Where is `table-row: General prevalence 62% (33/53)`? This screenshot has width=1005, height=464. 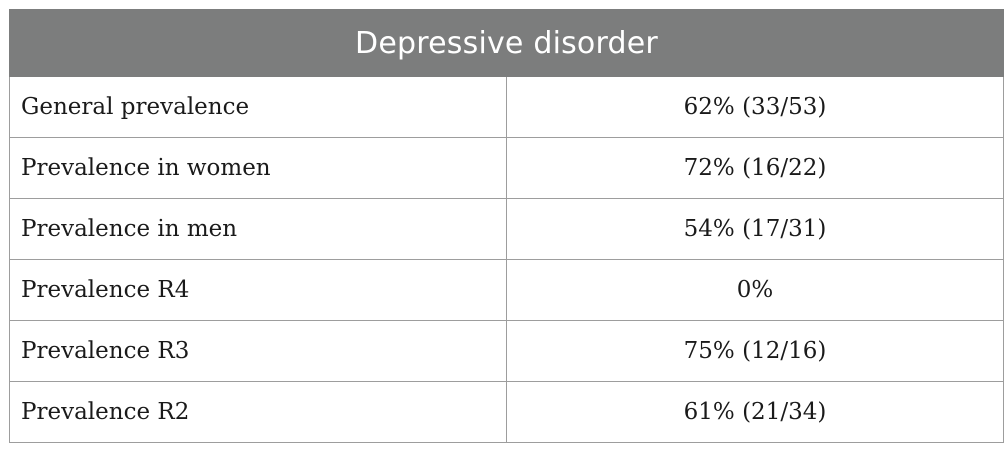
table-row: General prevalence 62% (33/53) is located at coordinates (506, 107).